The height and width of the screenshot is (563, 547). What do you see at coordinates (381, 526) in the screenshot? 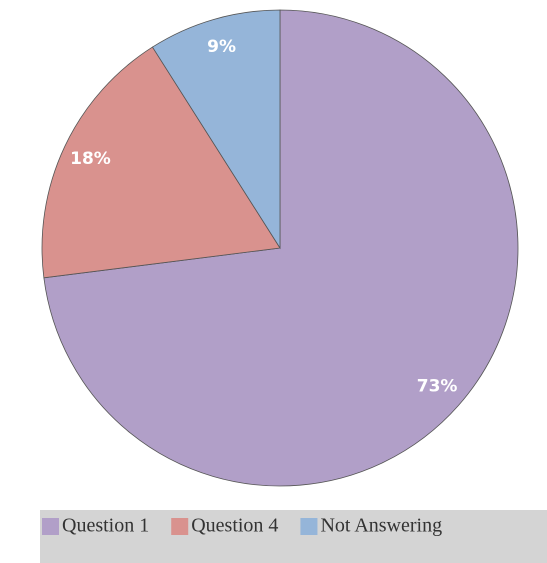
I see `legend-label: Not Answering` at bounding box center [381, 526].